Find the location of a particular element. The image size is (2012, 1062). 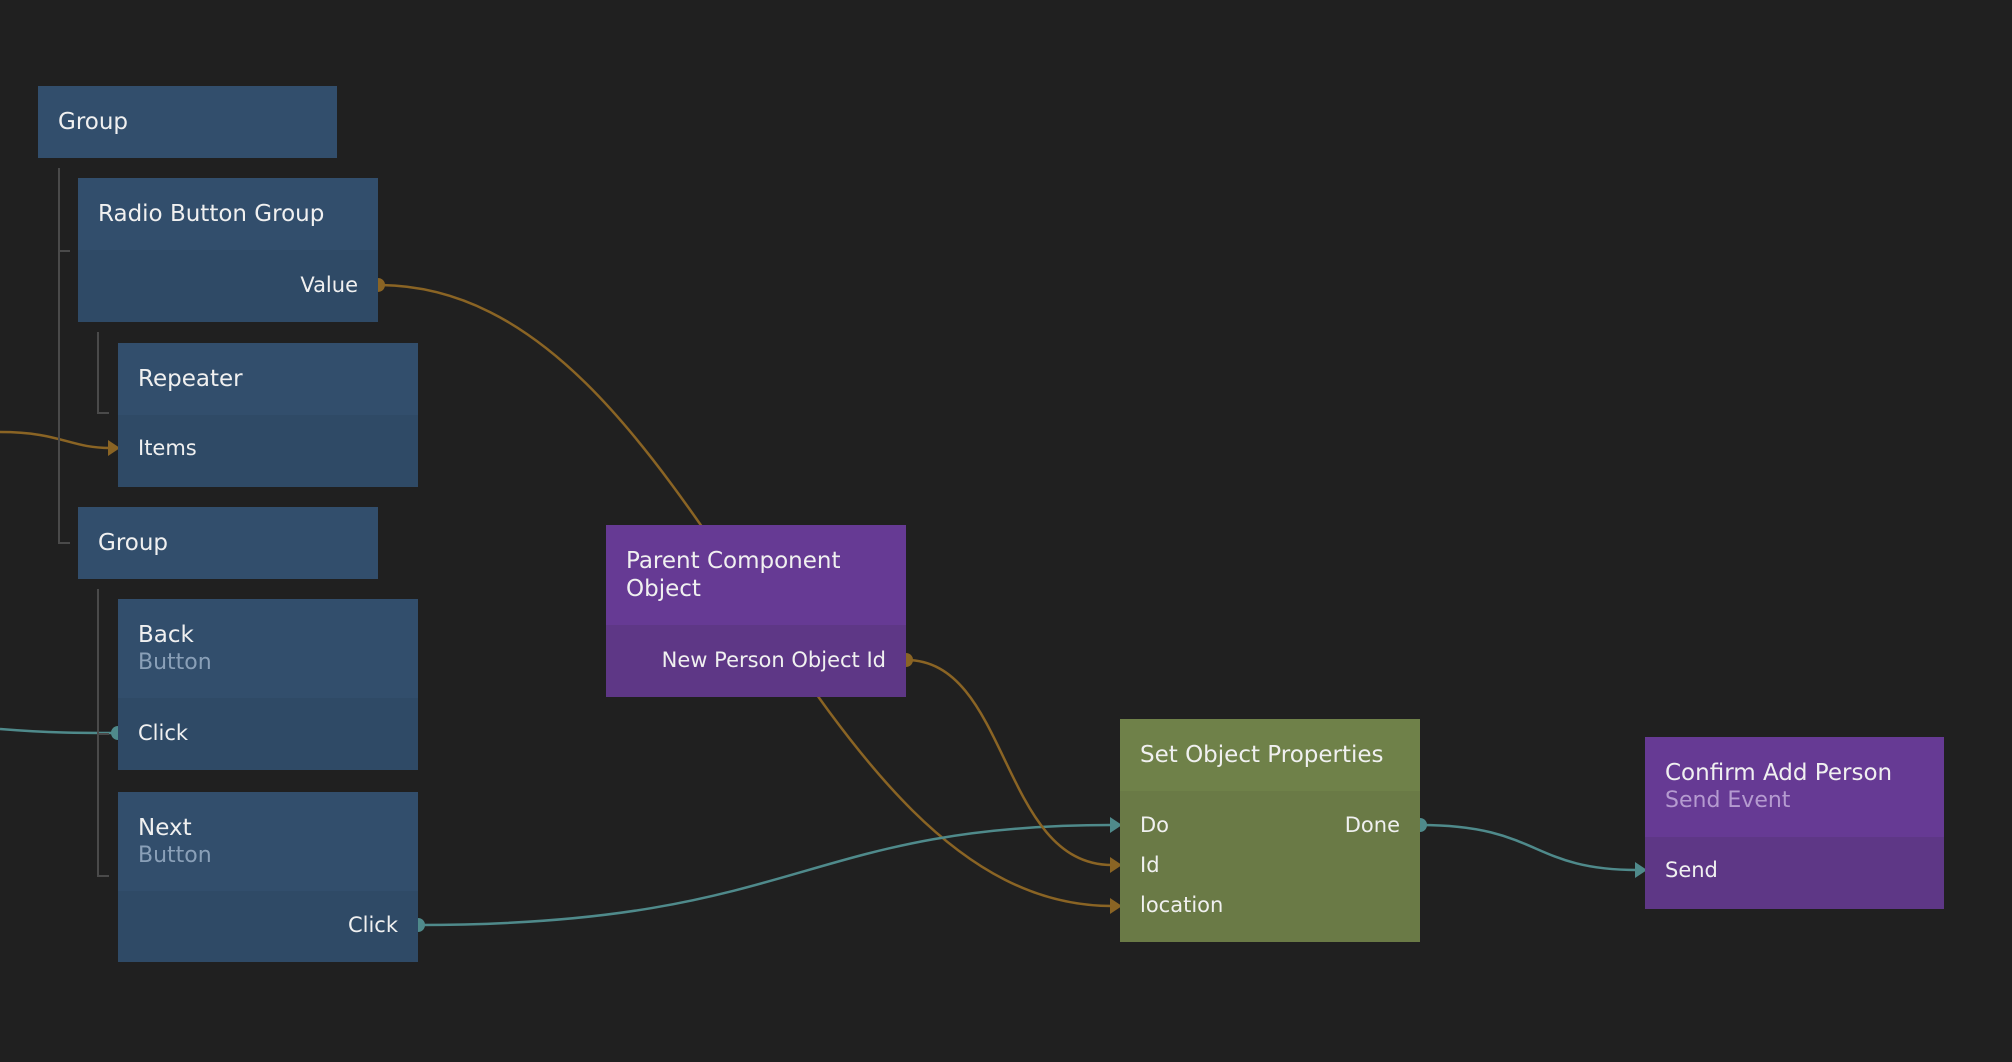

node-title: Repeater is located at coordinates (190, 379).